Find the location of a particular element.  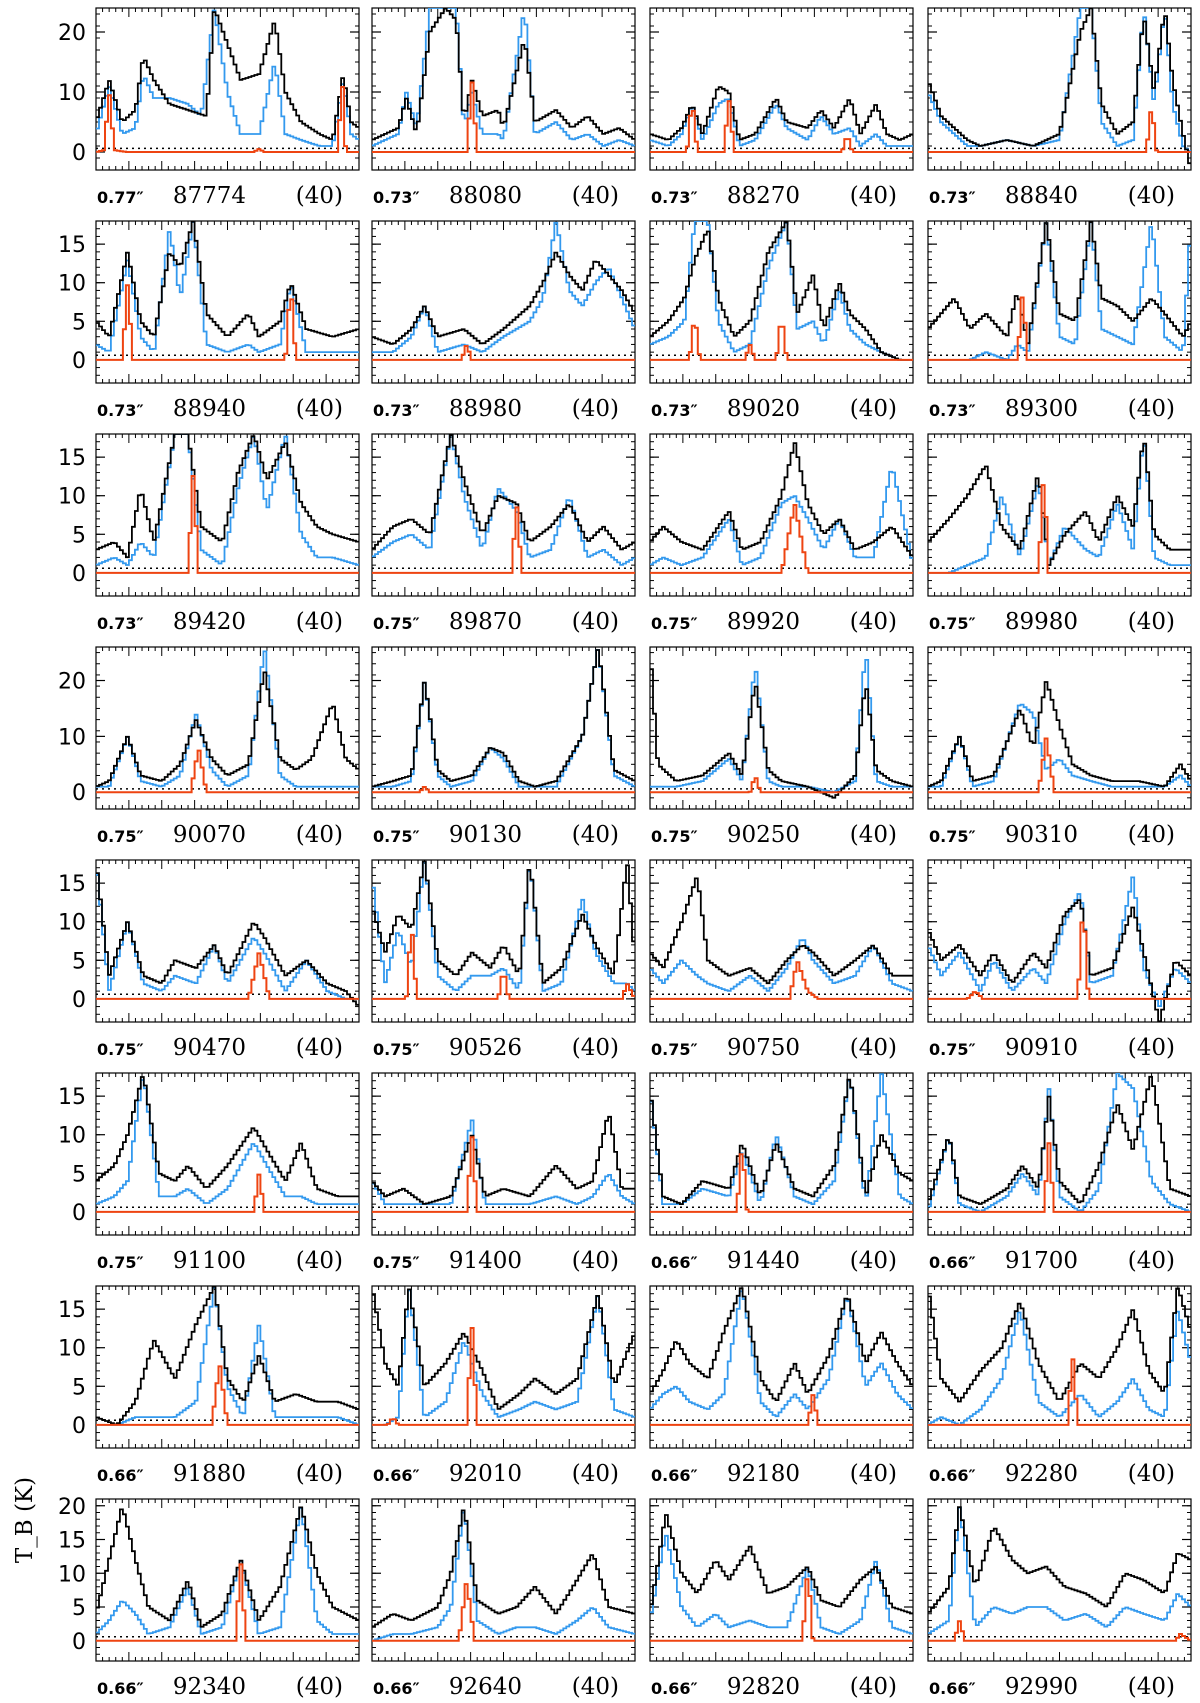

spectrum-panel: 0.75″ 89870 (40) is located at coordinates (503, 534).